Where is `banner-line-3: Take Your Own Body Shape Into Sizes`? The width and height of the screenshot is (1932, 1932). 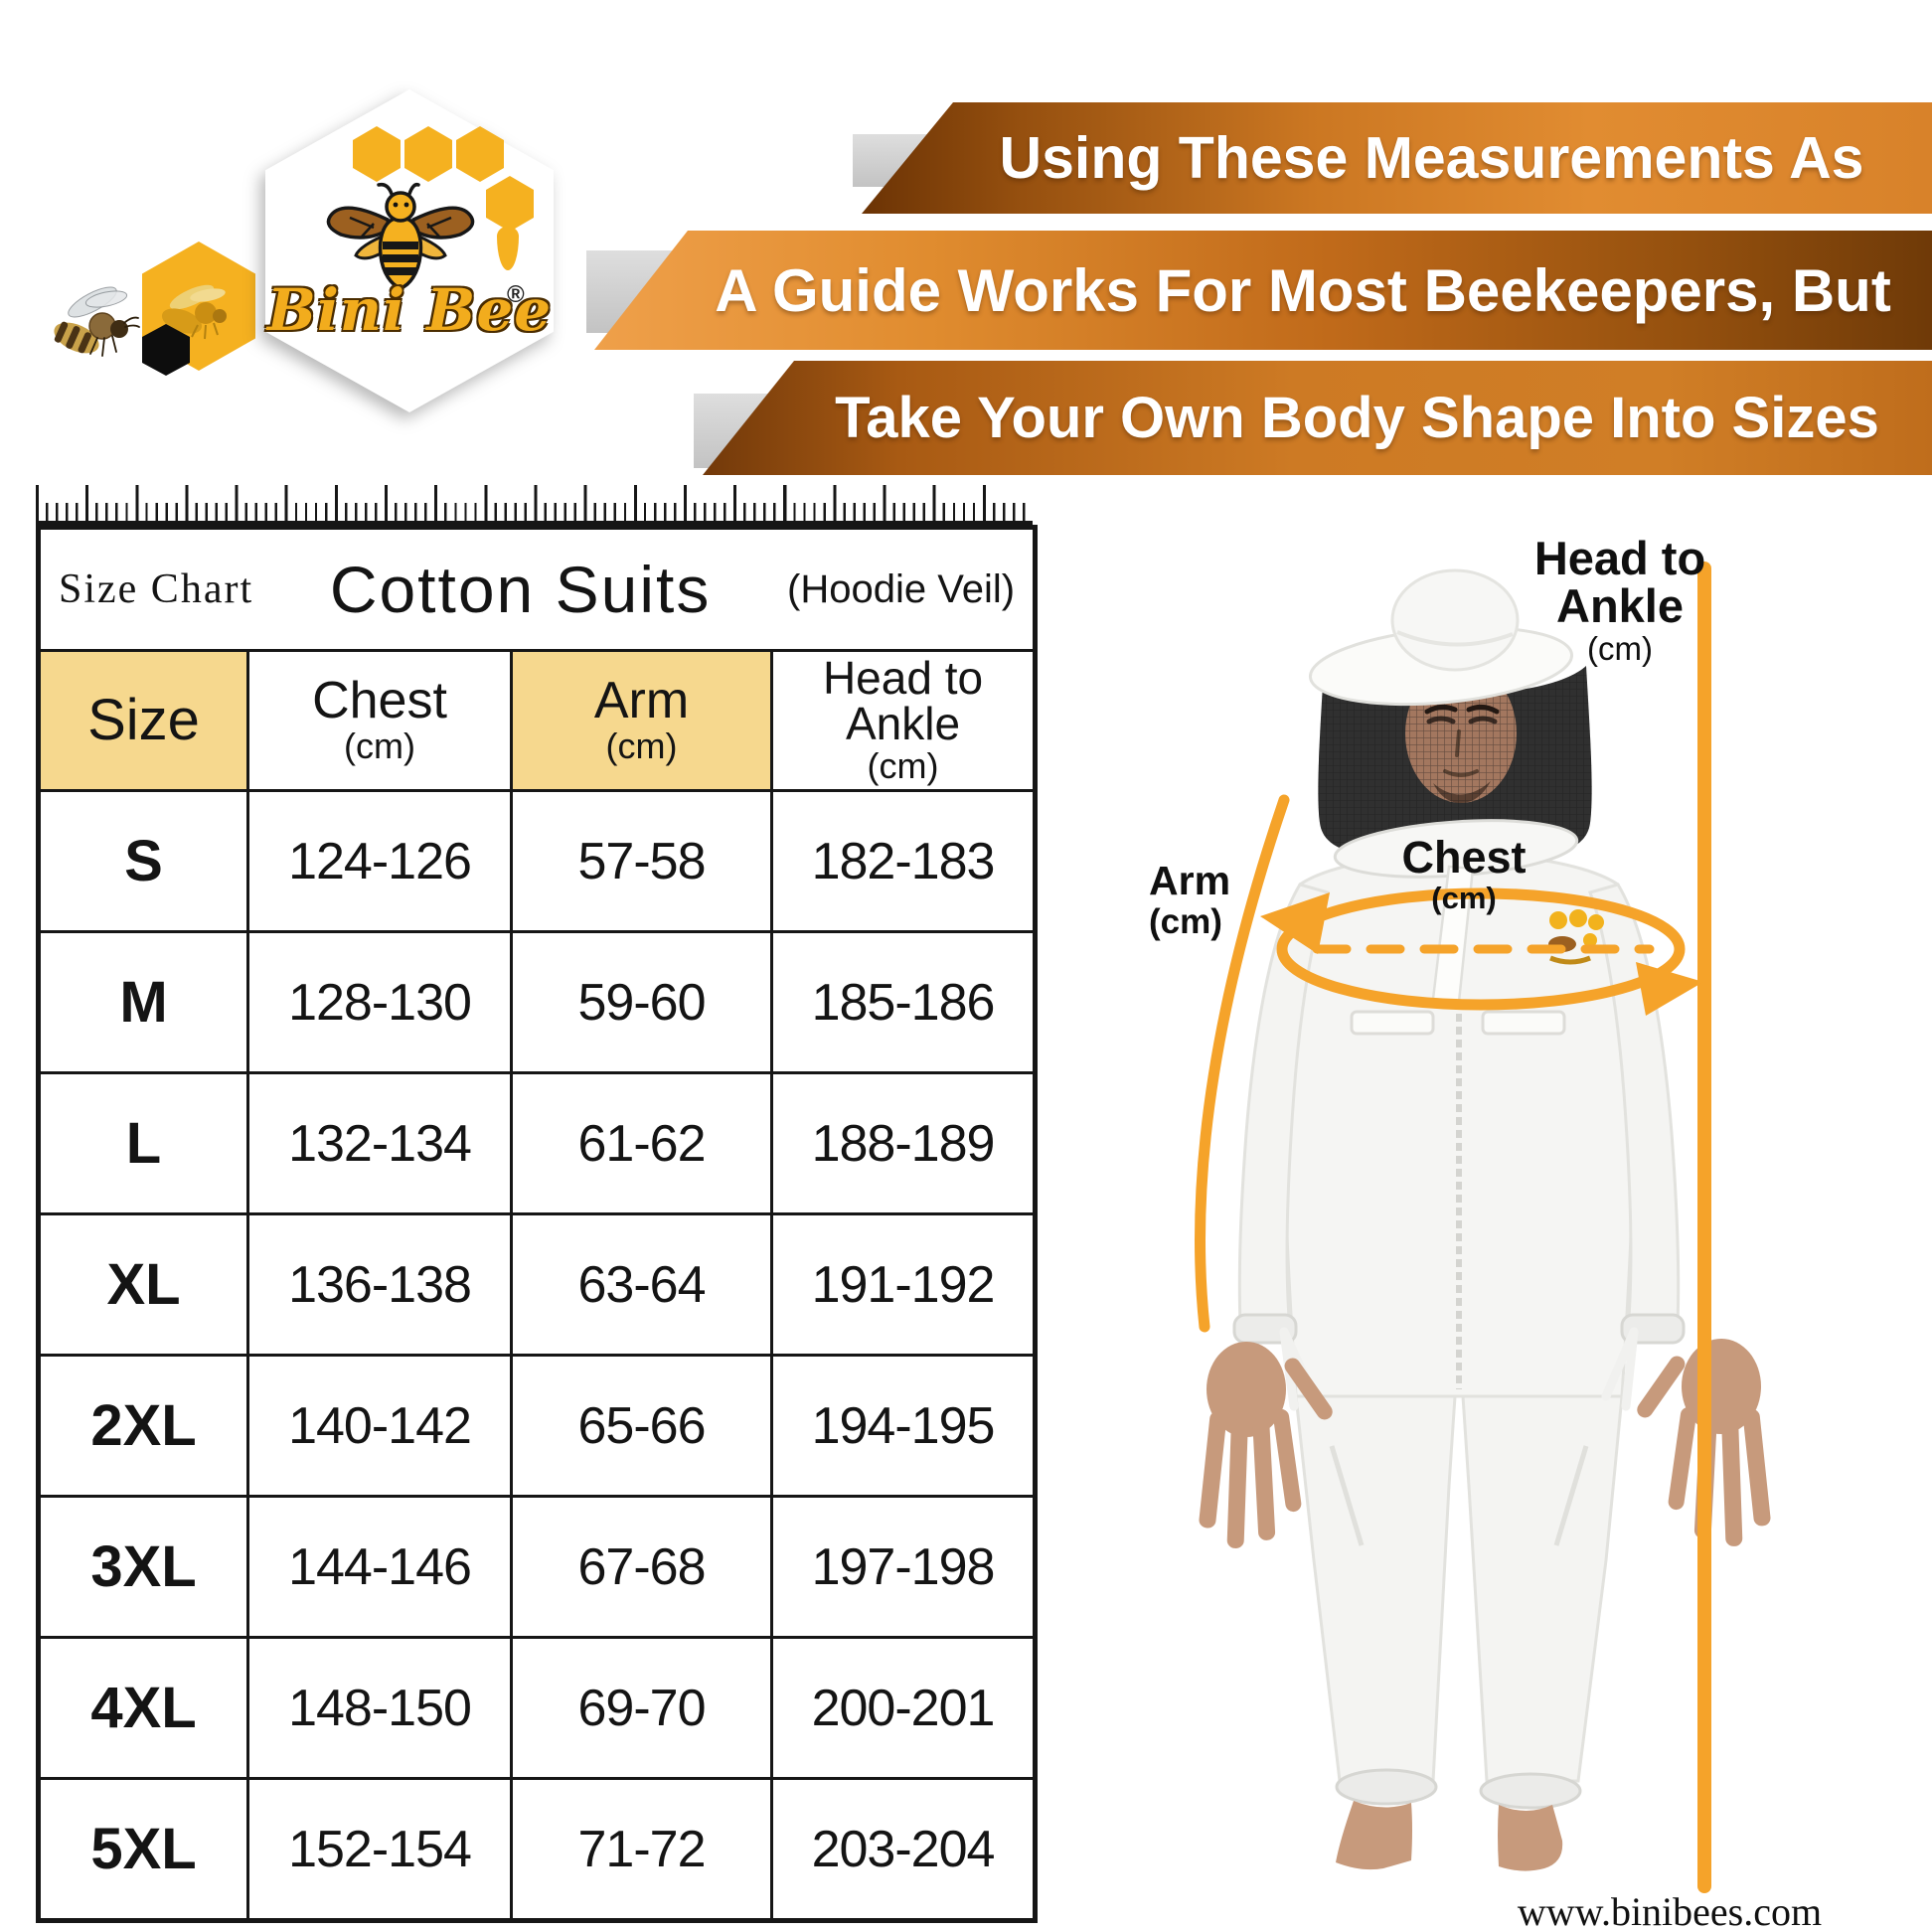 banner-line-3: Take Your Own Body Shape Into Sizes is located at coordinates (1317, 418).